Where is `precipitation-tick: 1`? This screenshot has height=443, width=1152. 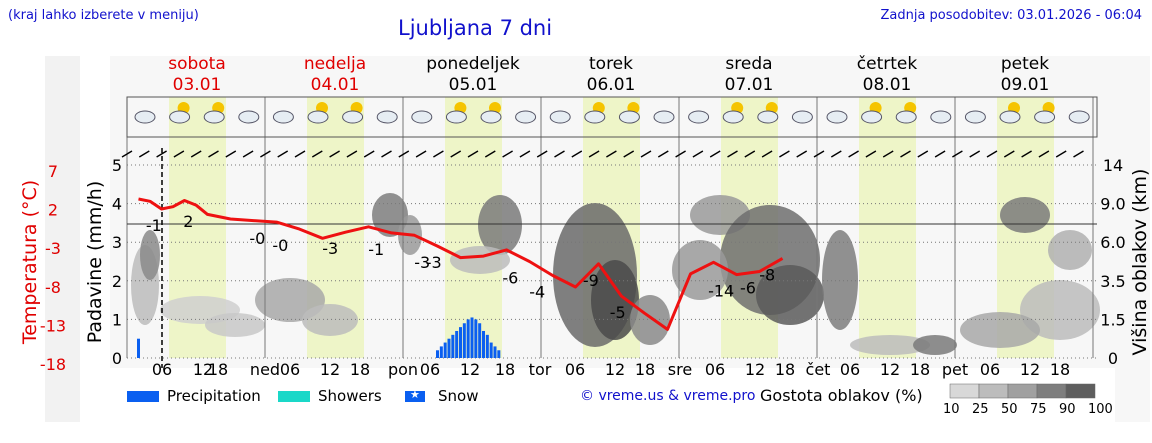
precipitation-tick: 1 is located at coordinates (117, 319).